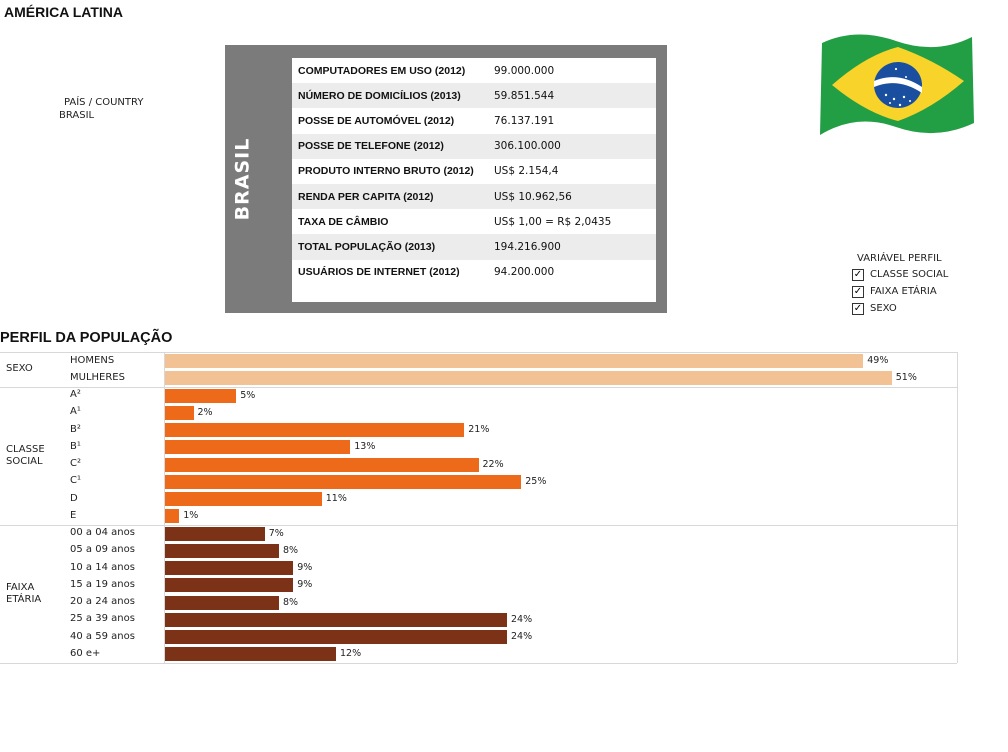  What do you see at coordinates (474, 96) in the screenshot?
I see `stat-row-domicilios: NÚMERO DE DOMICÍLIOS (2013) 59.851.544` at bounding box center [474, 96].